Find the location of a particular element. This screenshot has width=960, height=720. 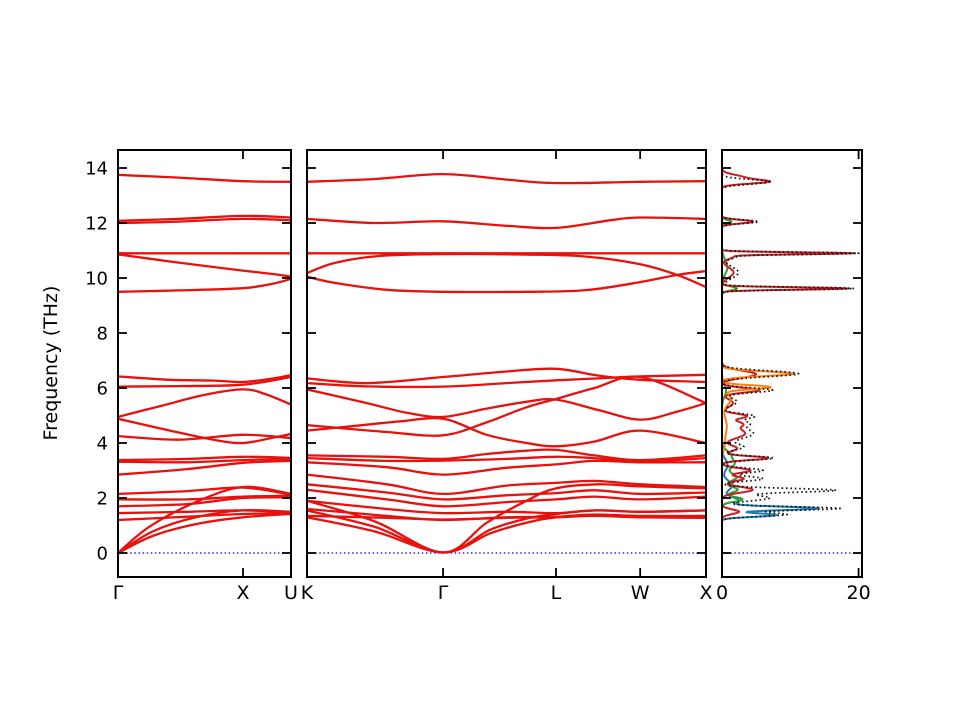

pdos-green-curve is located at coordinates (733, 363).